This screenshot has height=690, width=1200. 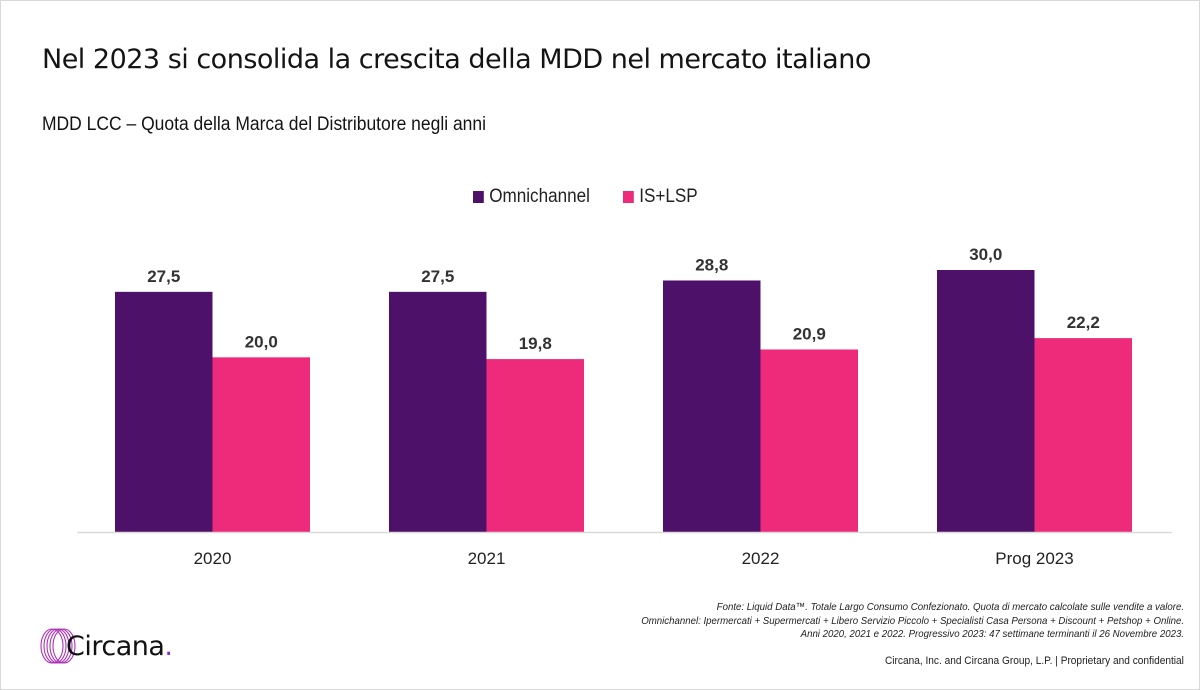 I want to click on data-label: 19,8, so click(x=535, y=343).